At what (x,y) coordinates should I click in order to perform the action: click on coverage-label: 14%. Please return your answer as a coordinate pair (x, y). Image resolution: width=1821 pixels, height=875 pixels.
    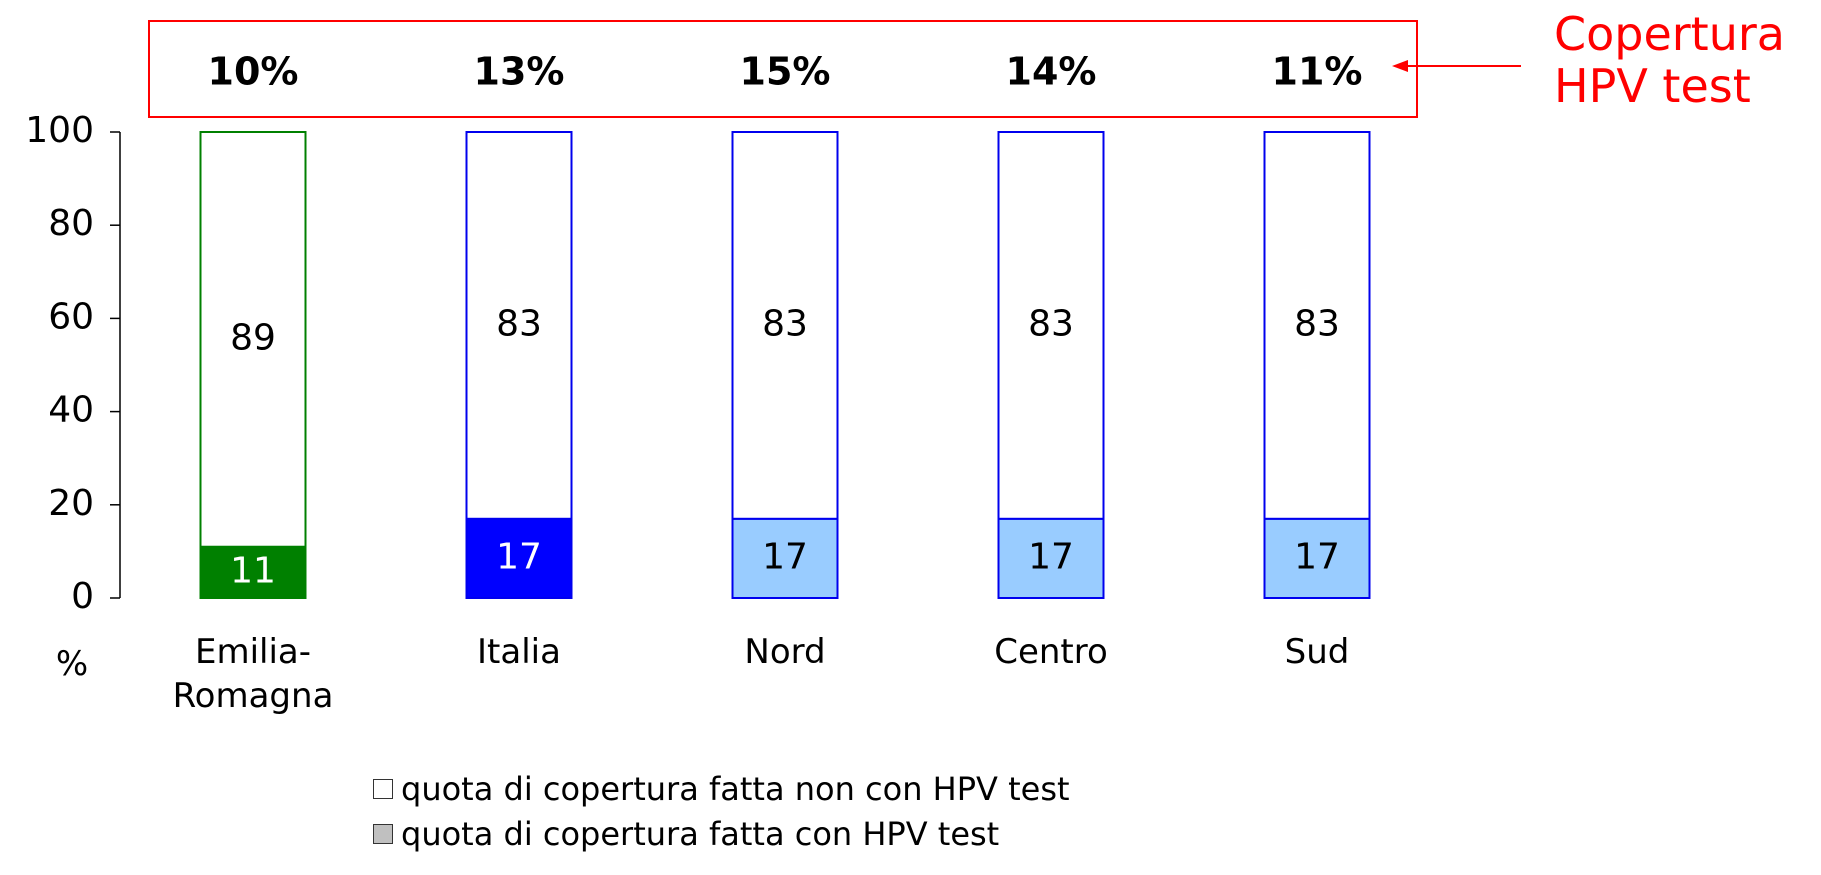
    Looking at the image, I should click on (1051, 72).